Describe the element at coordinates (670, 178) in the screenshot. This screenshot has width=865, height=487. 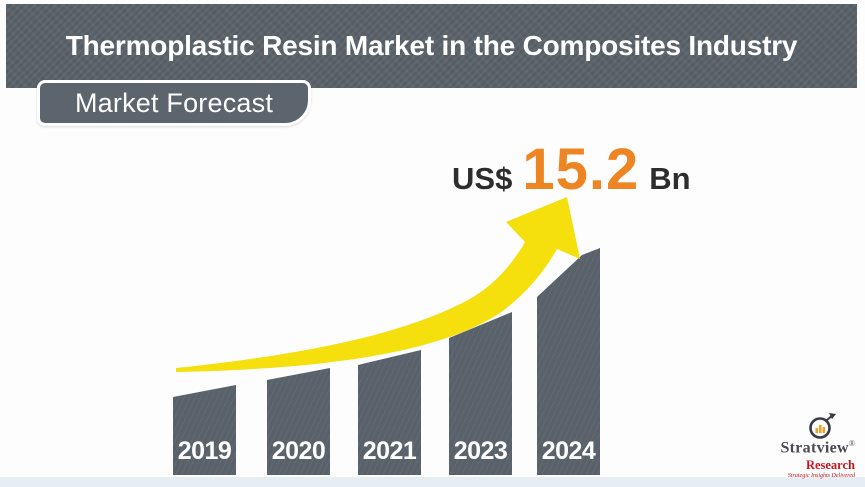
I see `forecast-unit: Bn` at that location.